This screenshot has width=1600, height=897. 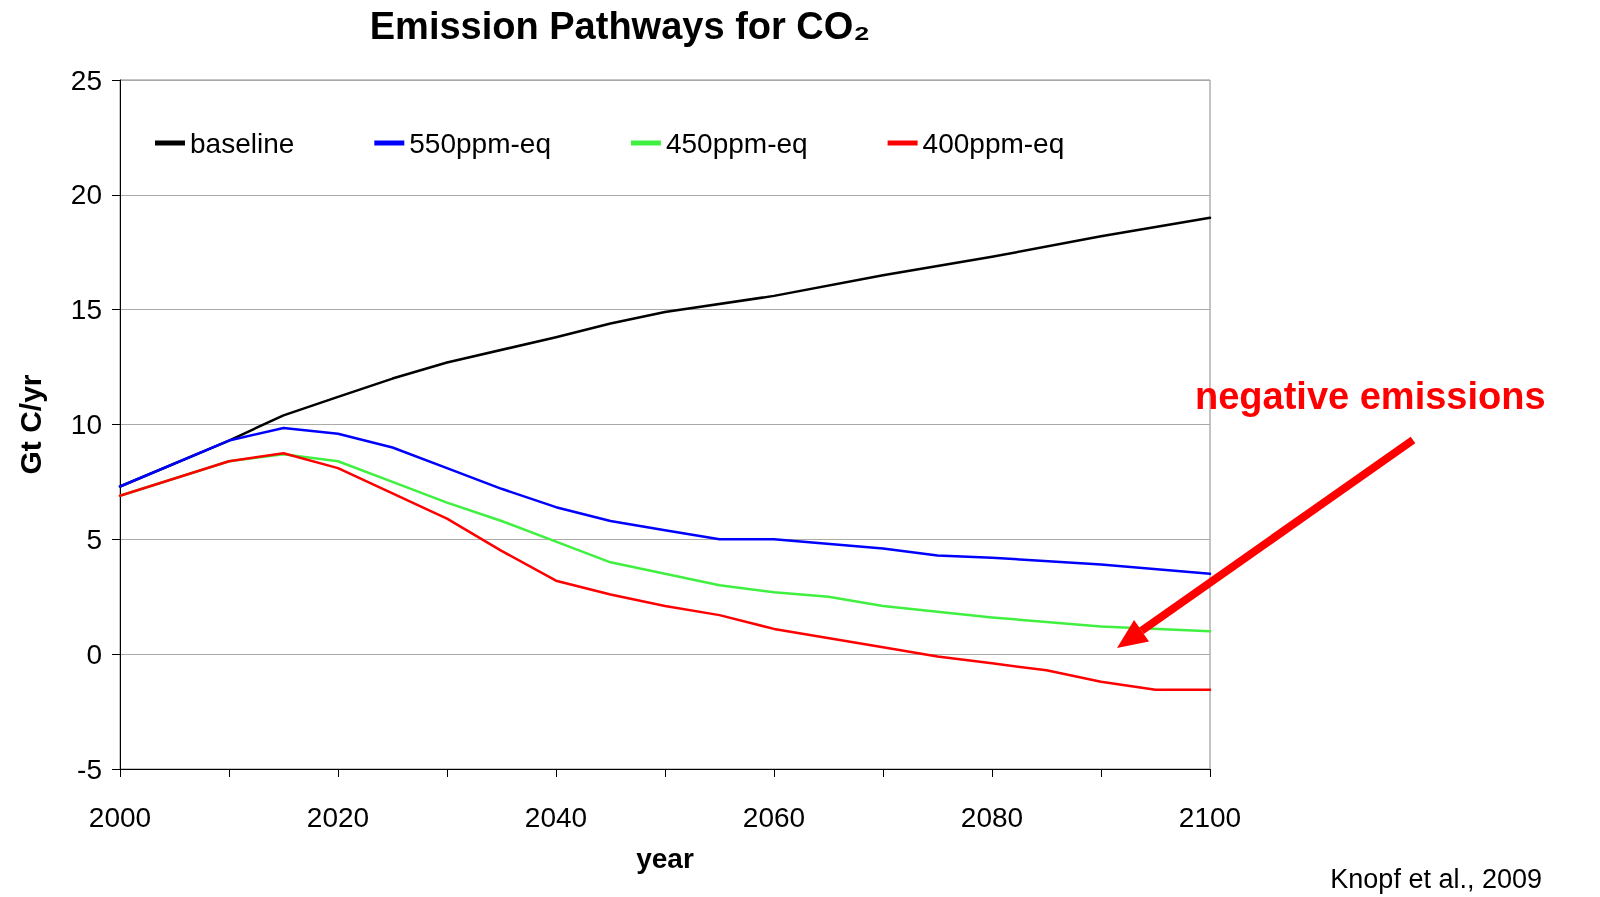 What do you see at coordinates (338, 817) in the screenshot?
I see `x-tick-label: 2020` at bounding box center [338, 817].